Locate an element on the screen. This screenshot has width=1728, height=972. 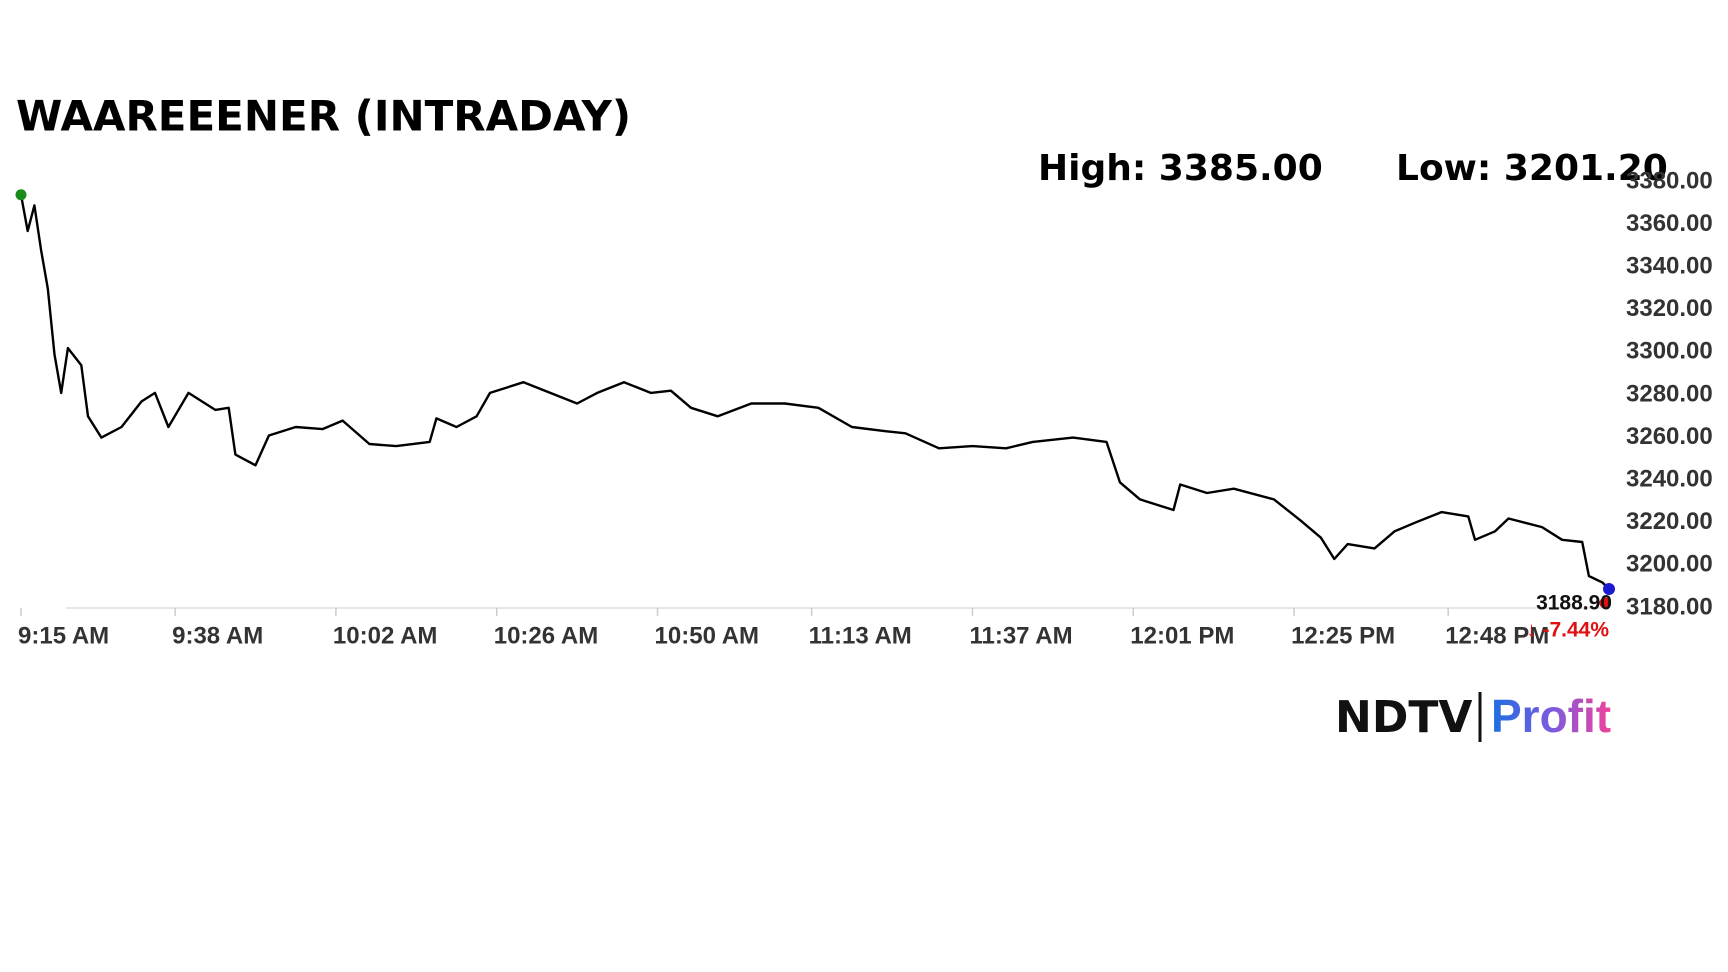
x-tick-label: 11:37 AM is located at coordinates (1020, 635).